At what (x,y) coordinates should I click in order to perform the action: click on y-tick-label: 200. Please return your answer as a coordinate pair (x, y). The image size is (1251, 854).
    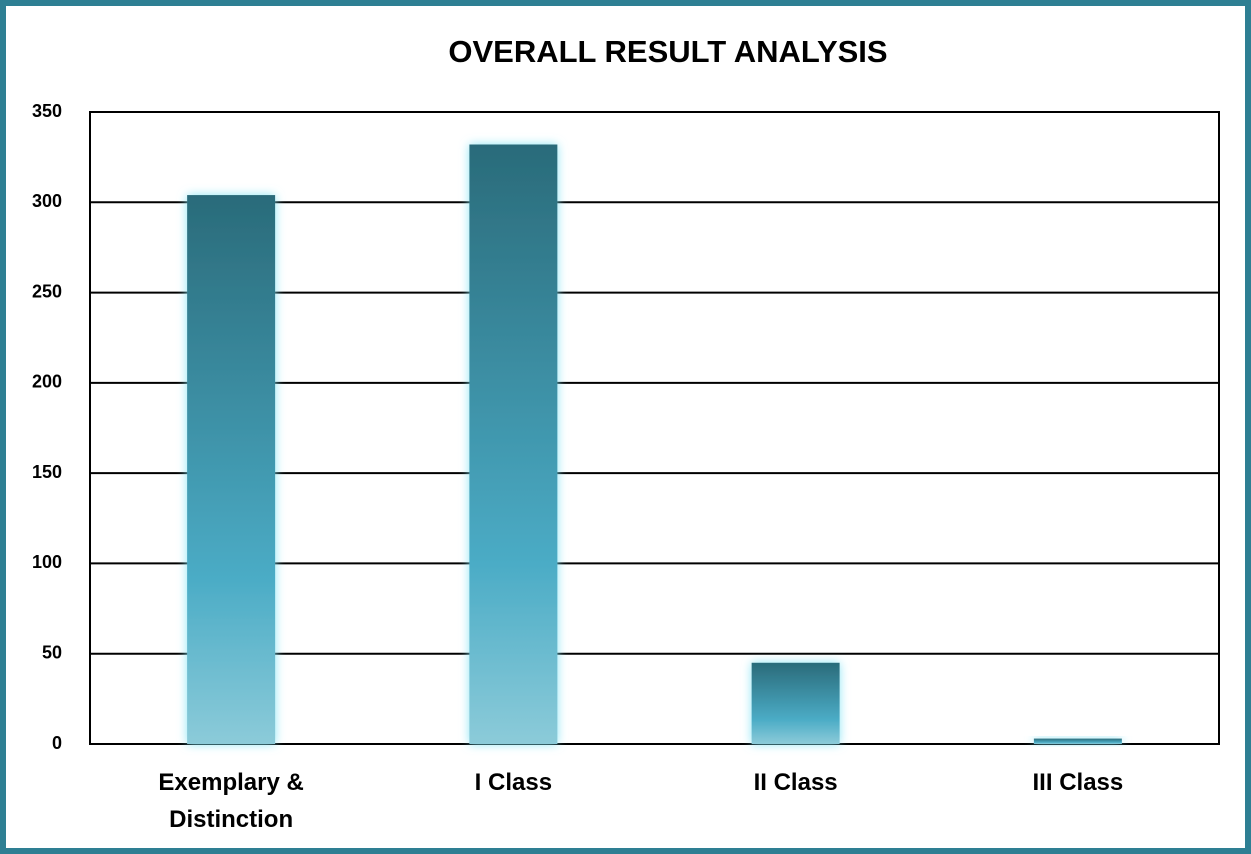
    Looking at the image, I should click on (47, 382).